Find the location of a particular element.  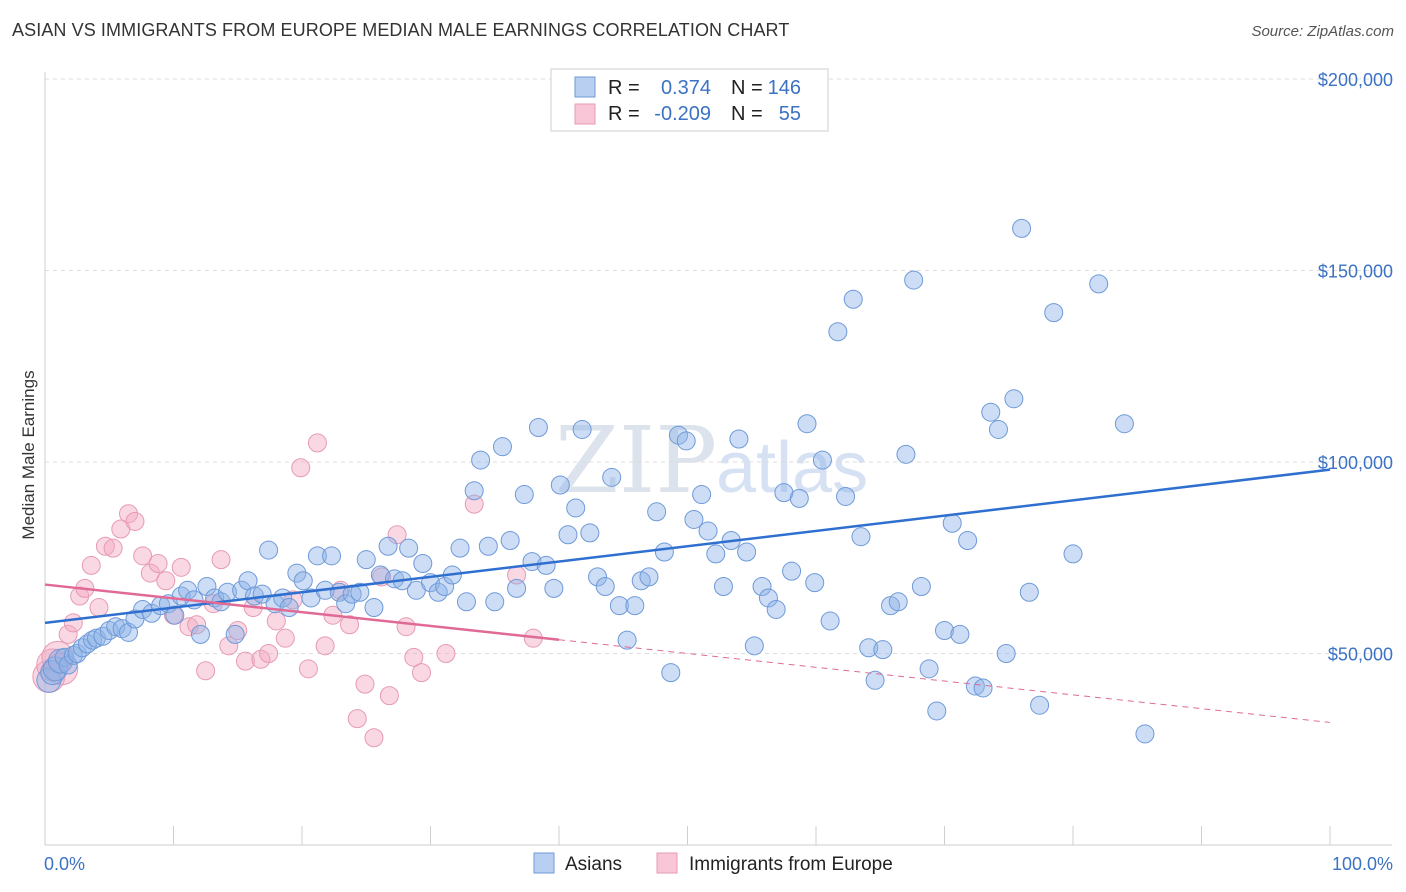

legend-n-label-asians: N = is located at coordinates (747, 88).